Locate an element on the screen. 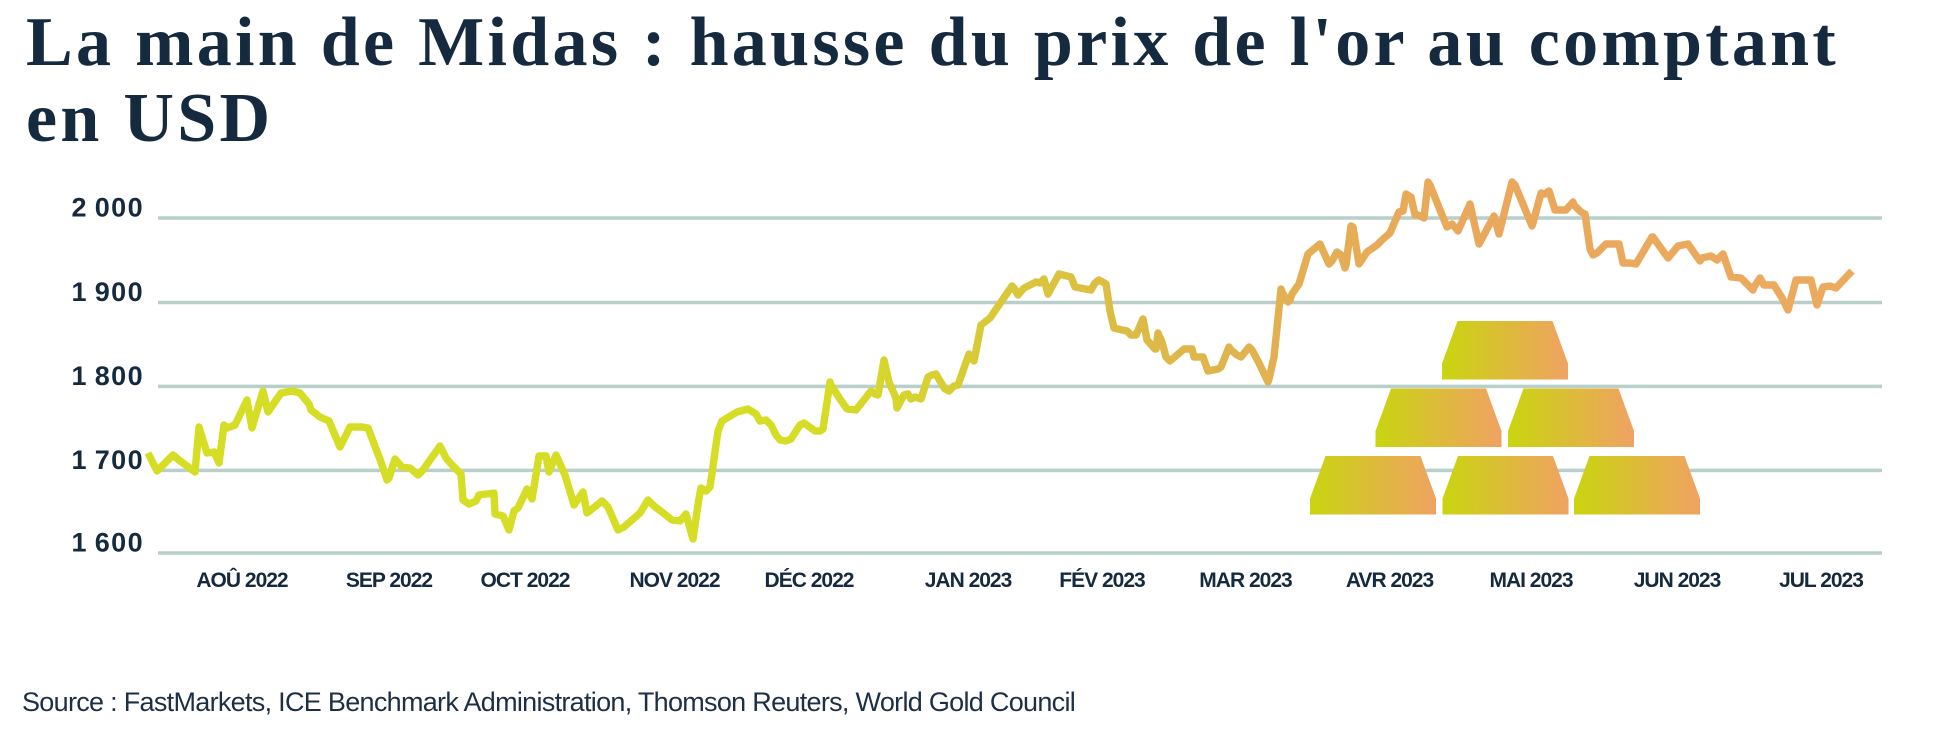  svg-text: JUN 2023 is located at coordinates (1677, 580).